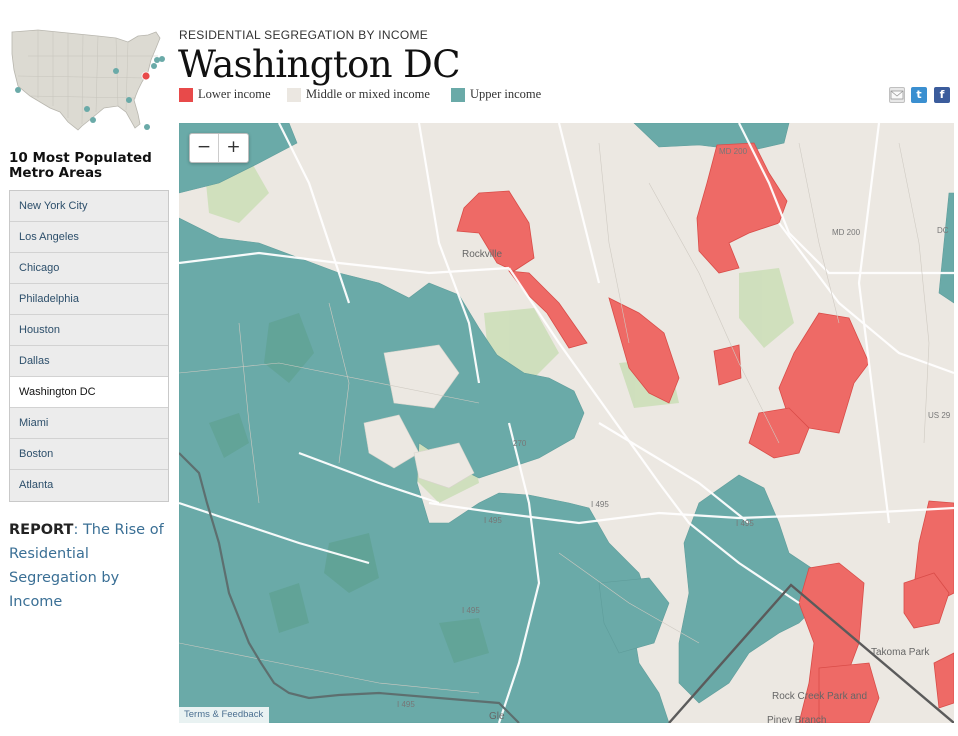  What do you see at coordinates (796, 719) in the screenshot?
I see `place-label-piney-branch: Piney Branch` at bounding box center [796, 719].